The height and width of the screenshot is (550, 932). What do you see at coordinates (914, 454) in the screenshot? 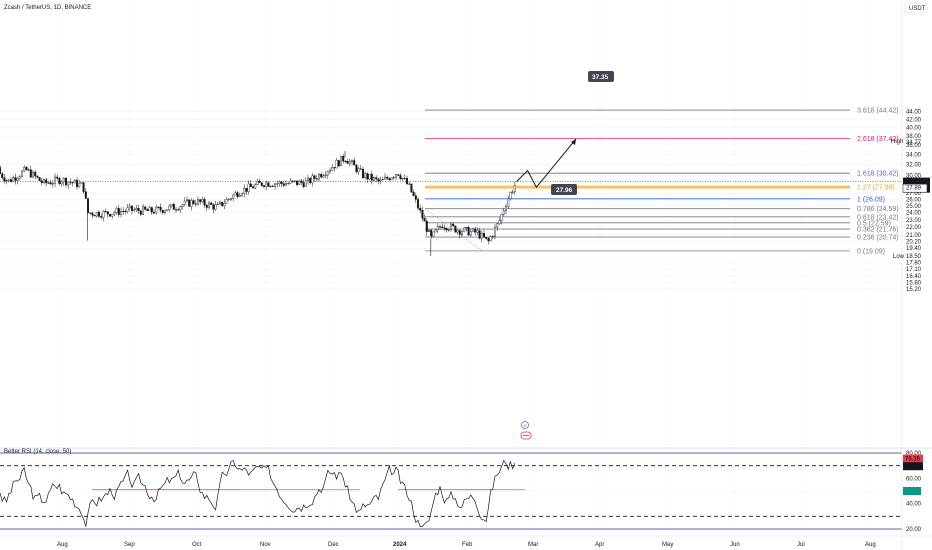
I see `rsi-tick: 80.00` at bounding box center [914, 454].